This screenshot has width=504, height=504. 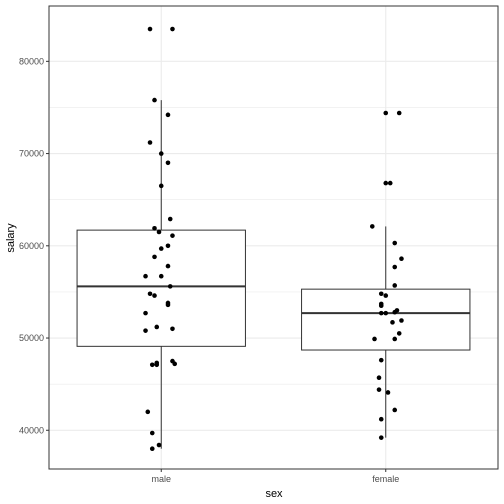 I want to click on x-tick-label-female: female, so click(x=385, y=479).